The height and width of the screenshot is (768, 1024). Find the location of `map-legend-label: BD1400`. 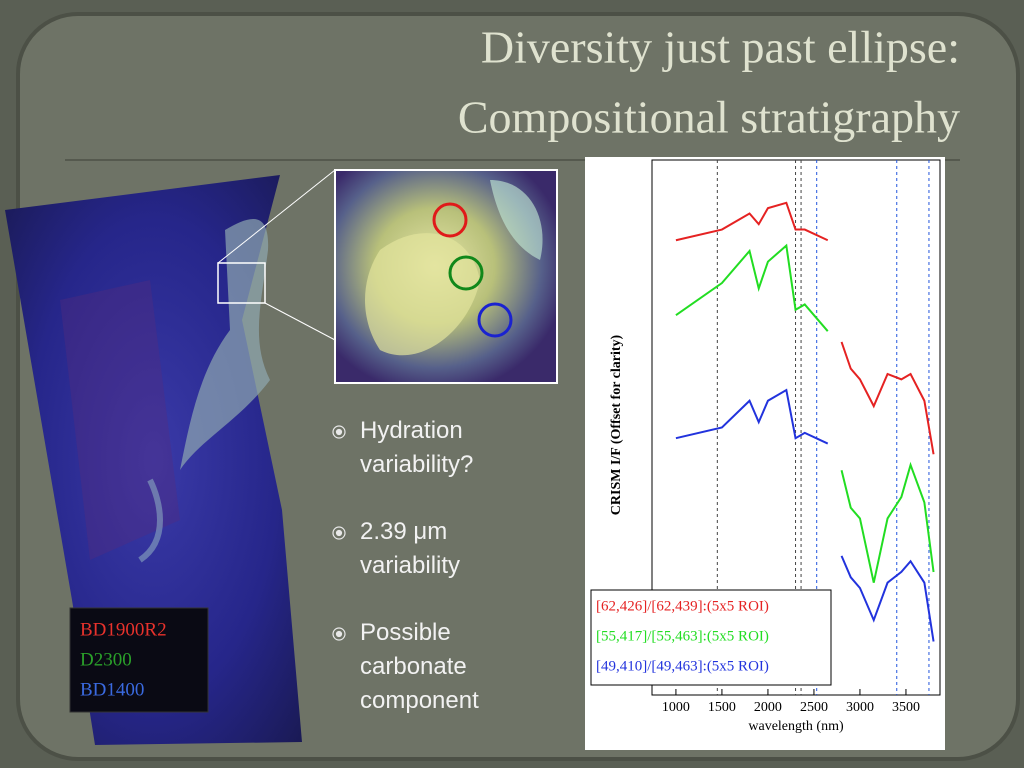

map-legend-label: BD1400 is located at coordinates (112, 689).